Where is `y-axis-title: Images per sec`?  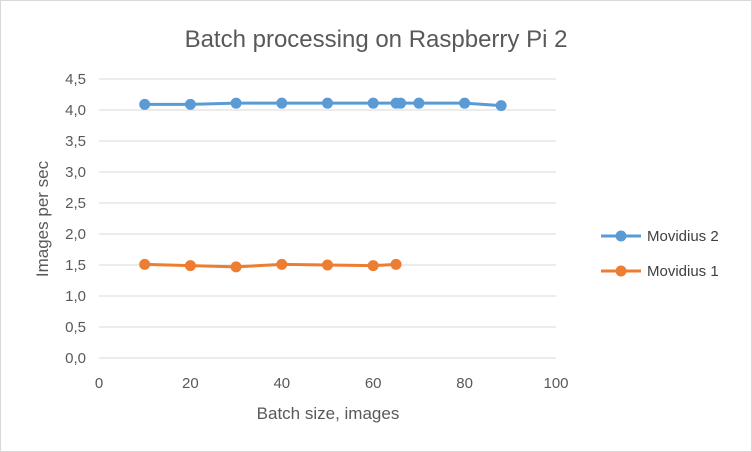 y-axis-title: Images per sec is located at coordinates (42, 218).